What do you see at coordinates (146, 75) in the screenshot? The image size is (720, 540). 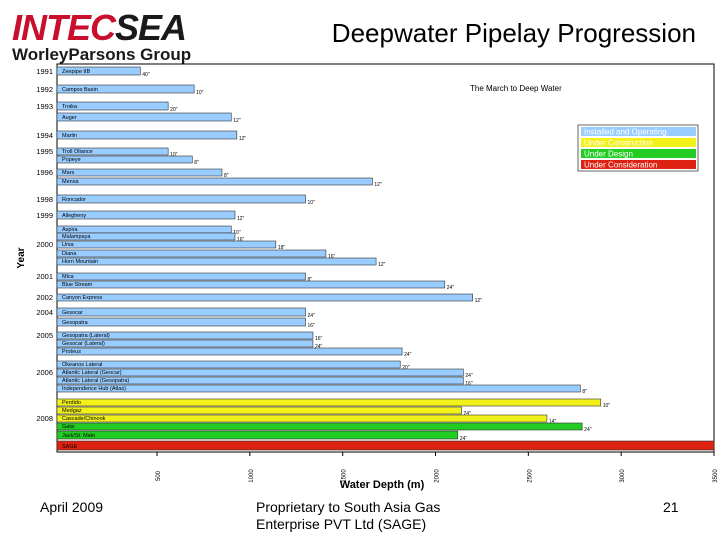 I see `bar-size-label: 40"` at bounding box center [146, 75].